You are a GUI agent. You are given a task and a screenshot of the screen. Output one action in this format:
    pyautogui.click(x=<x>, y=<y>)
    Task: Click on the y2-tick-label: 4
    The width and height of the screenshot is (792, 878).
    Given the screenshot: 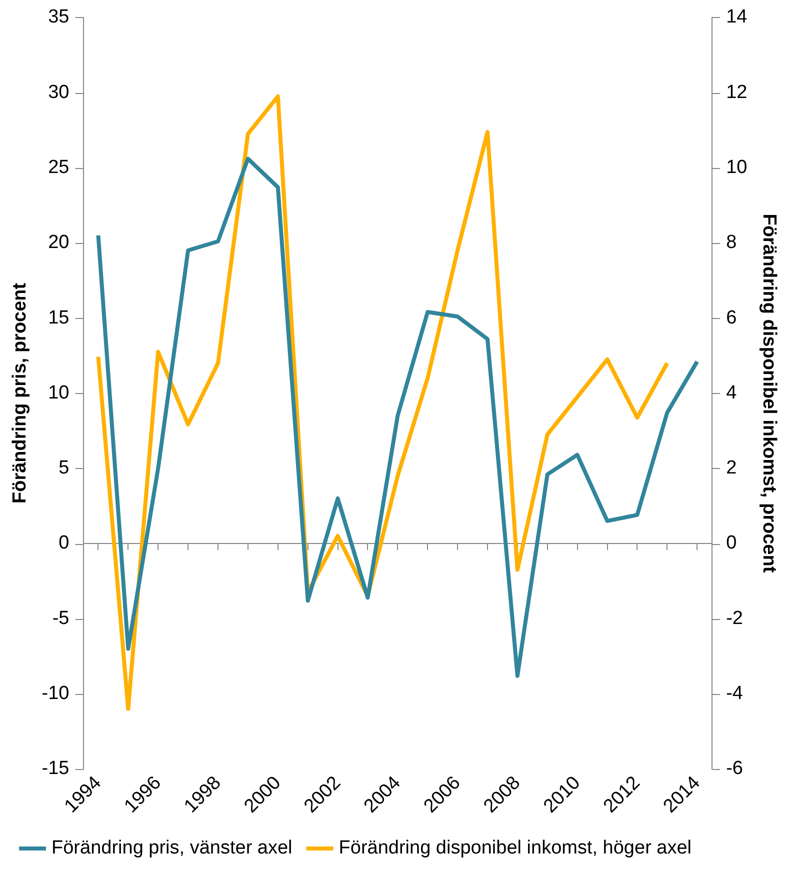 What is the action you would take?
    pyautogui.click(x=732, y=393)
    